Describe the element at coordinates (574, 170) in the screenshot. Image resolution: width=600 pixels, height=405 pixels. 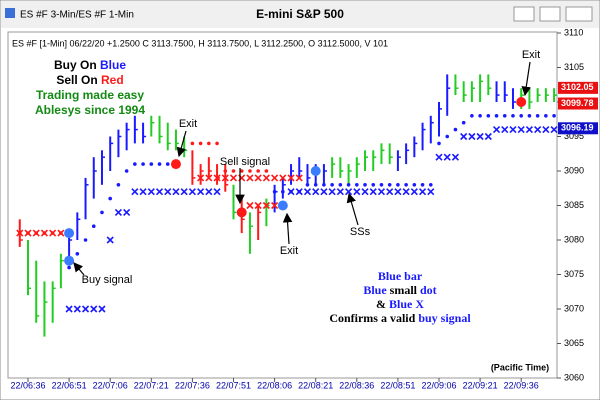
I see `y-tick-label: 3090` at that location.